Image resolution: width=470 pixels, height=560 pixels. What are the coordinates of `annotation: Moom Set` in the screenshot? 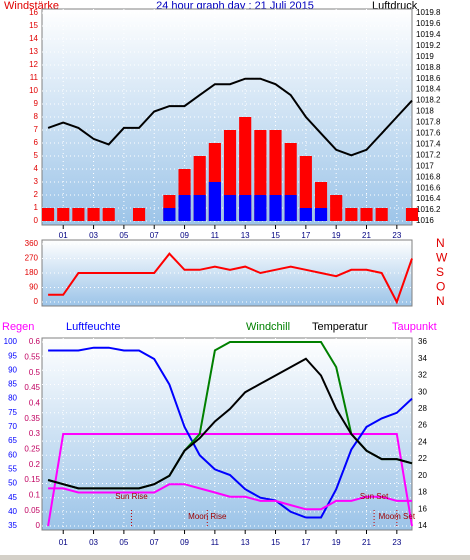 It's located at (397, 516).